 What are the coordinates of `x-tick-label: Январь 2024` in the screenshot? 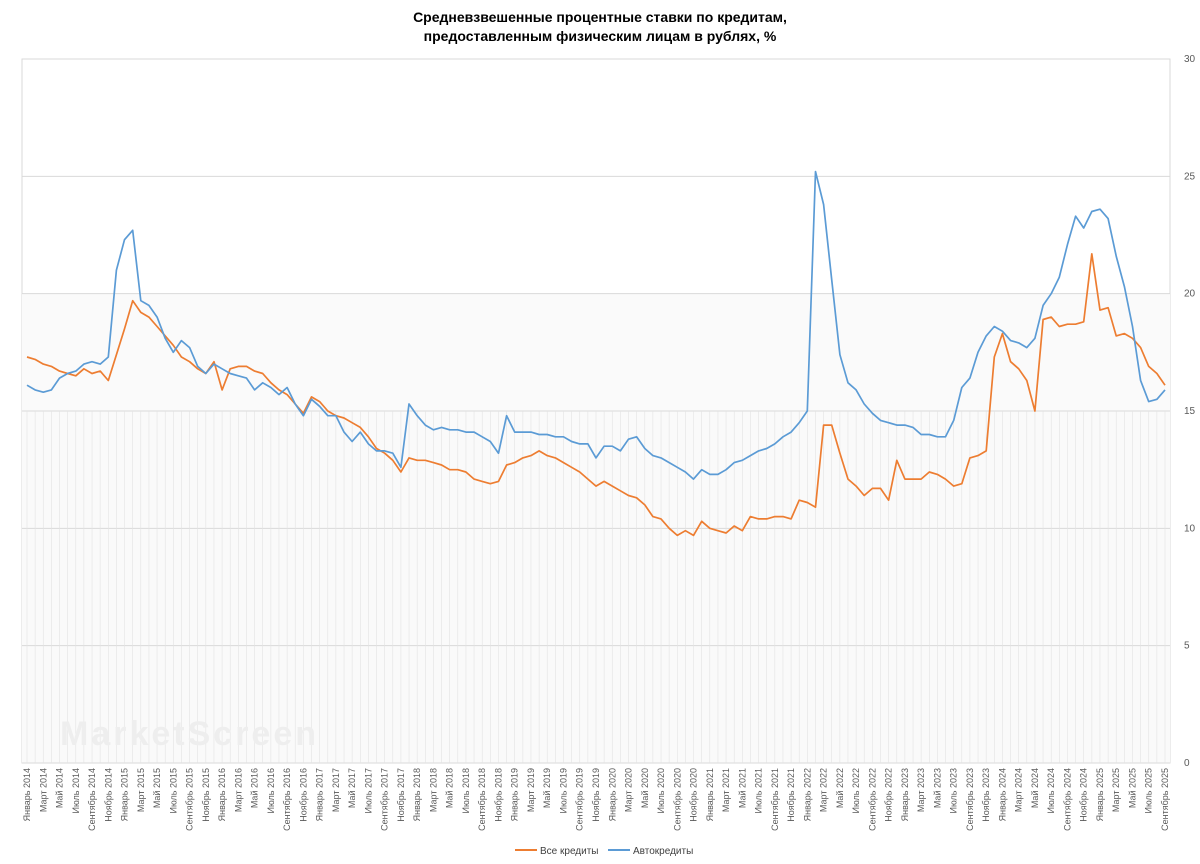 It's located at (1002, 794).